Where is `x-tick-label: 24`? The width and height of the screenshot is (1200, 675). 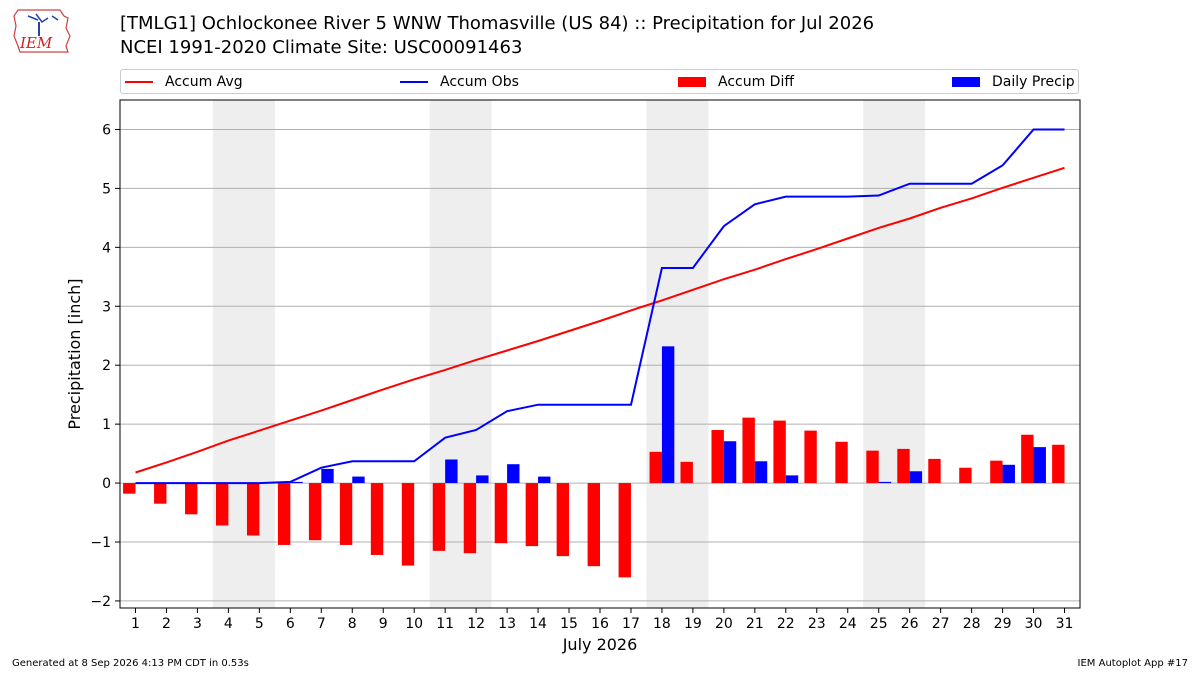
x-tick-label: 24 is located at coordinates (848, 624).